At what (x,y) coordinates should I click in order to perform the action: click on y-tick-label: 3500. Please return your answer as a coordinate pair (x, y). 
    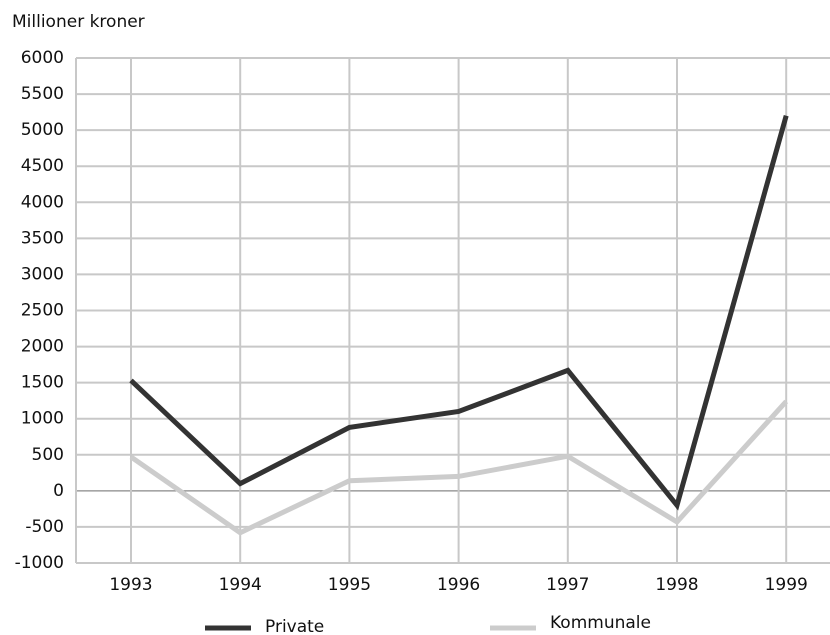
    Looking at the image, I should click on (42, 238).